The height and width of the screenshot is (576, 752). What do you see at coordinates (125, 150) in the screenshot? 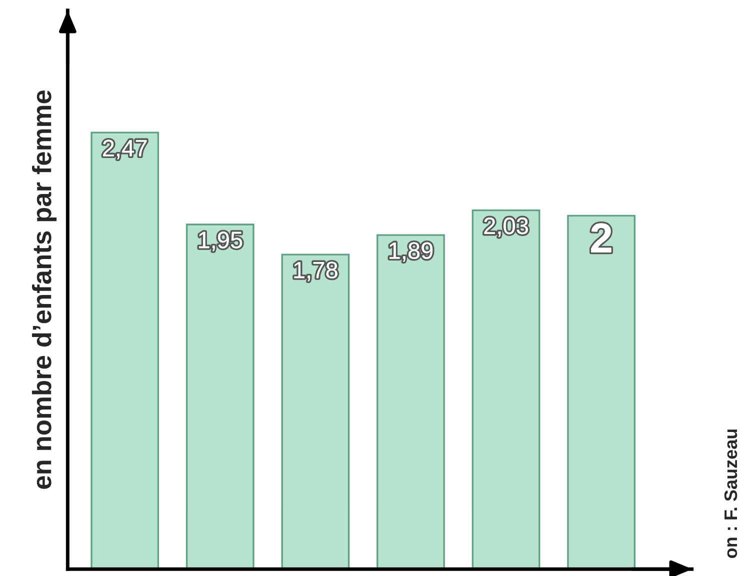
I see `data-label: 2,47` at bounding box center [125, 150].